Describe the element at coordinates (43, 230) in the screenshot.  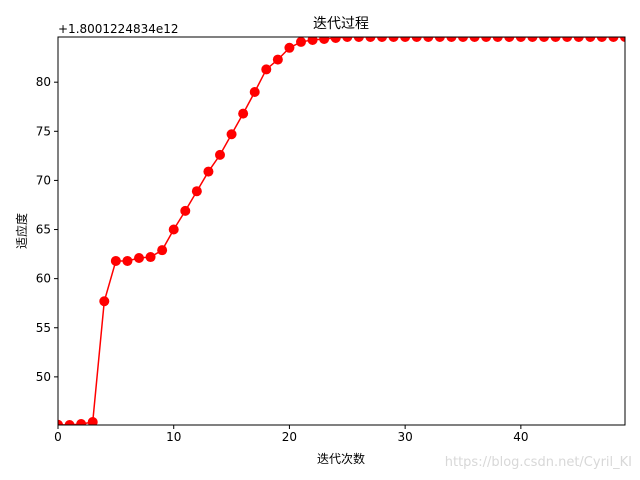
I see `y-tick-label: 65` at that location.